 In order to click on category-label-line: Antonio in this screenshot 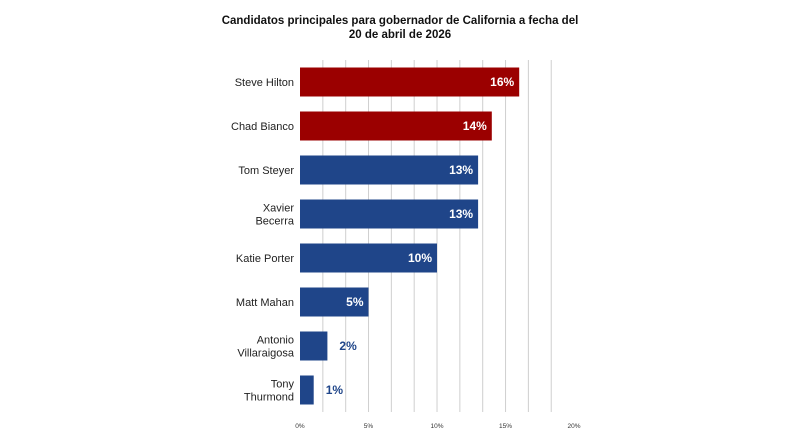, I will do `click(275, 341)`.